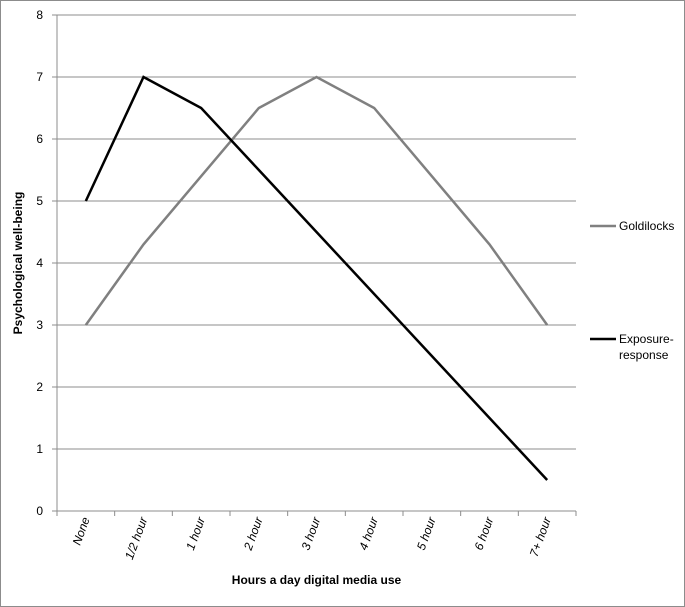 The image size is (685, 607). Describe the element at coordinates (484, 533) in the screenshot. I see `x-tick-label: 6 hour` at that location.